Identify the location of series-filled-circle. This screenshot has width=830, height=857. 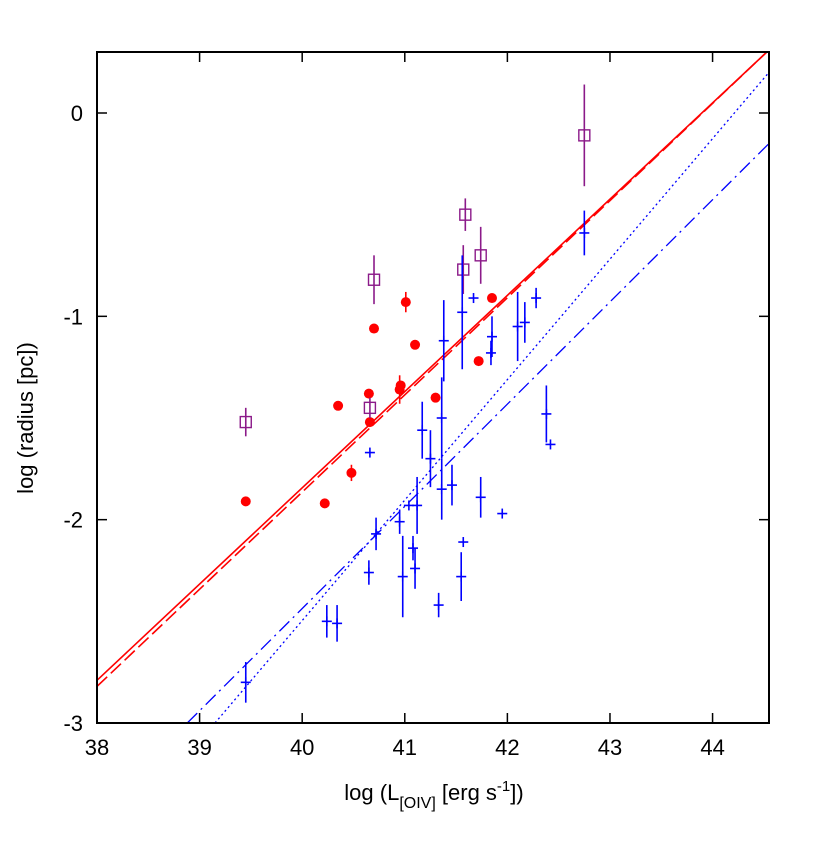
(368, 400).